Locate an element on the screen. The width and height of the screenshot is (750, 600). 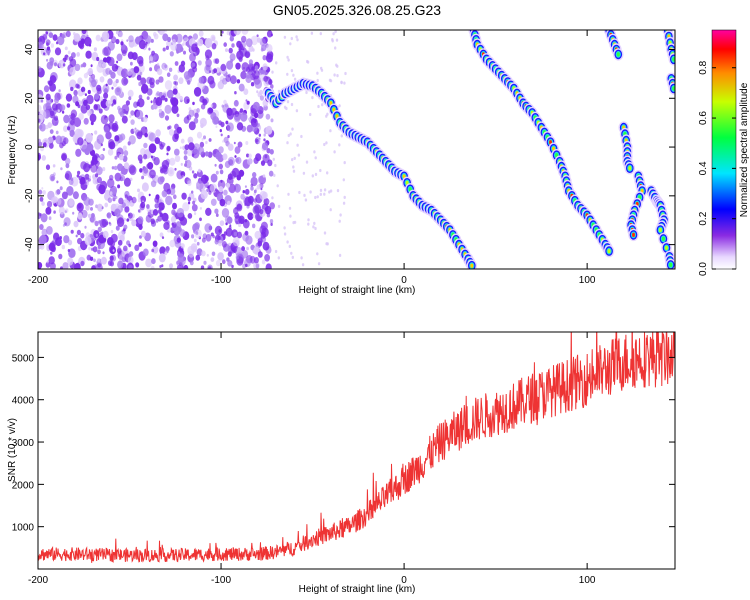
snr-ytick-label: 2000 is located at coordinates (23, 485).